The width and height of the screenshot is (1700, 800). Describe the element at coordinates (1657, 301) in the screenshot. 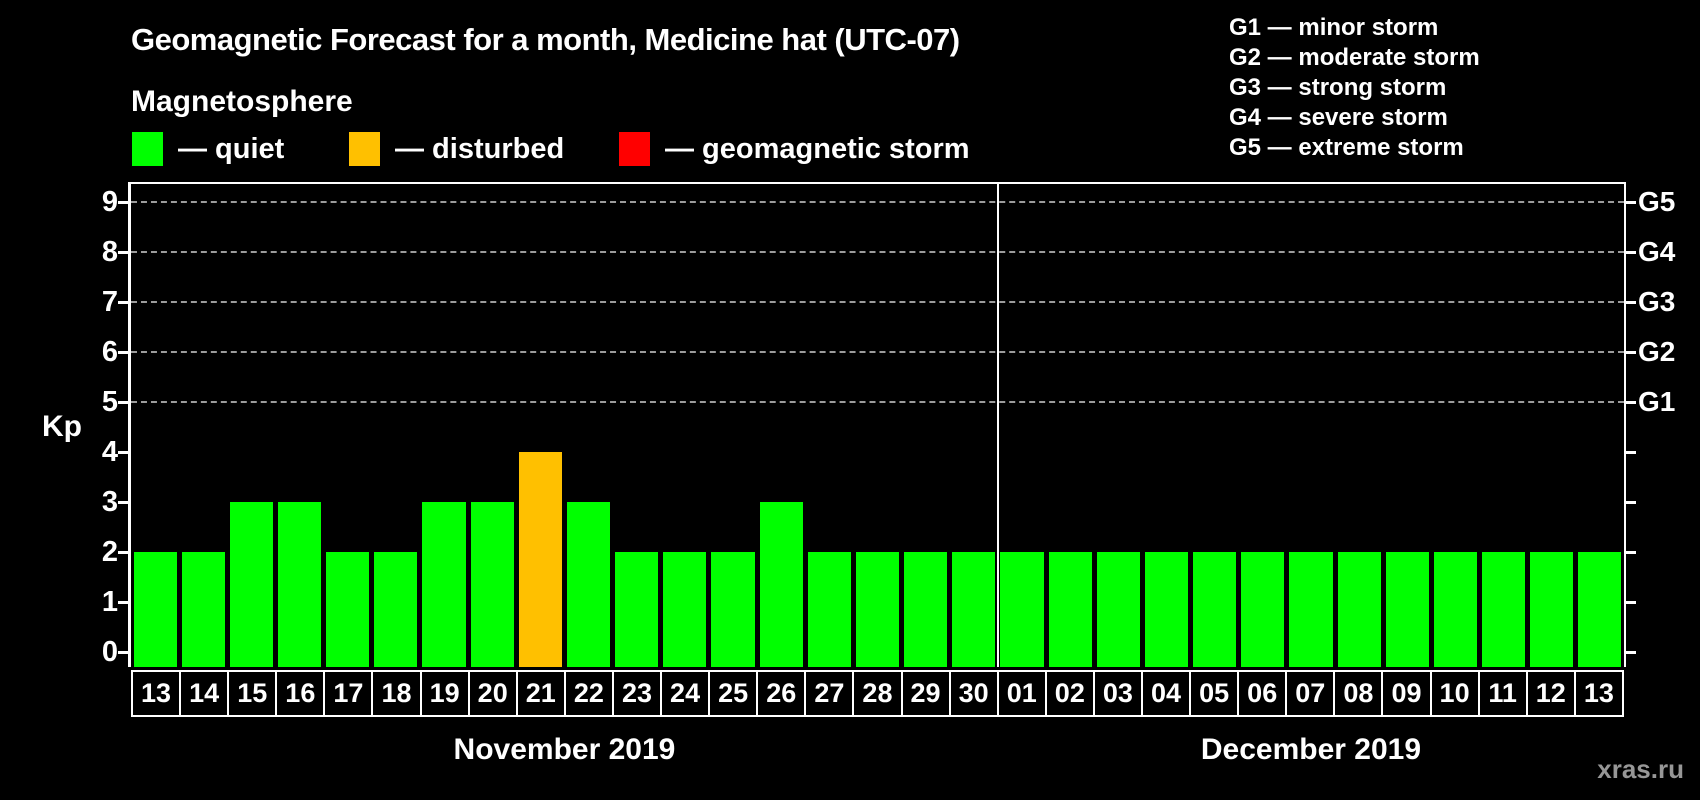

I see `right-axis-label-g3: G3` at that location.